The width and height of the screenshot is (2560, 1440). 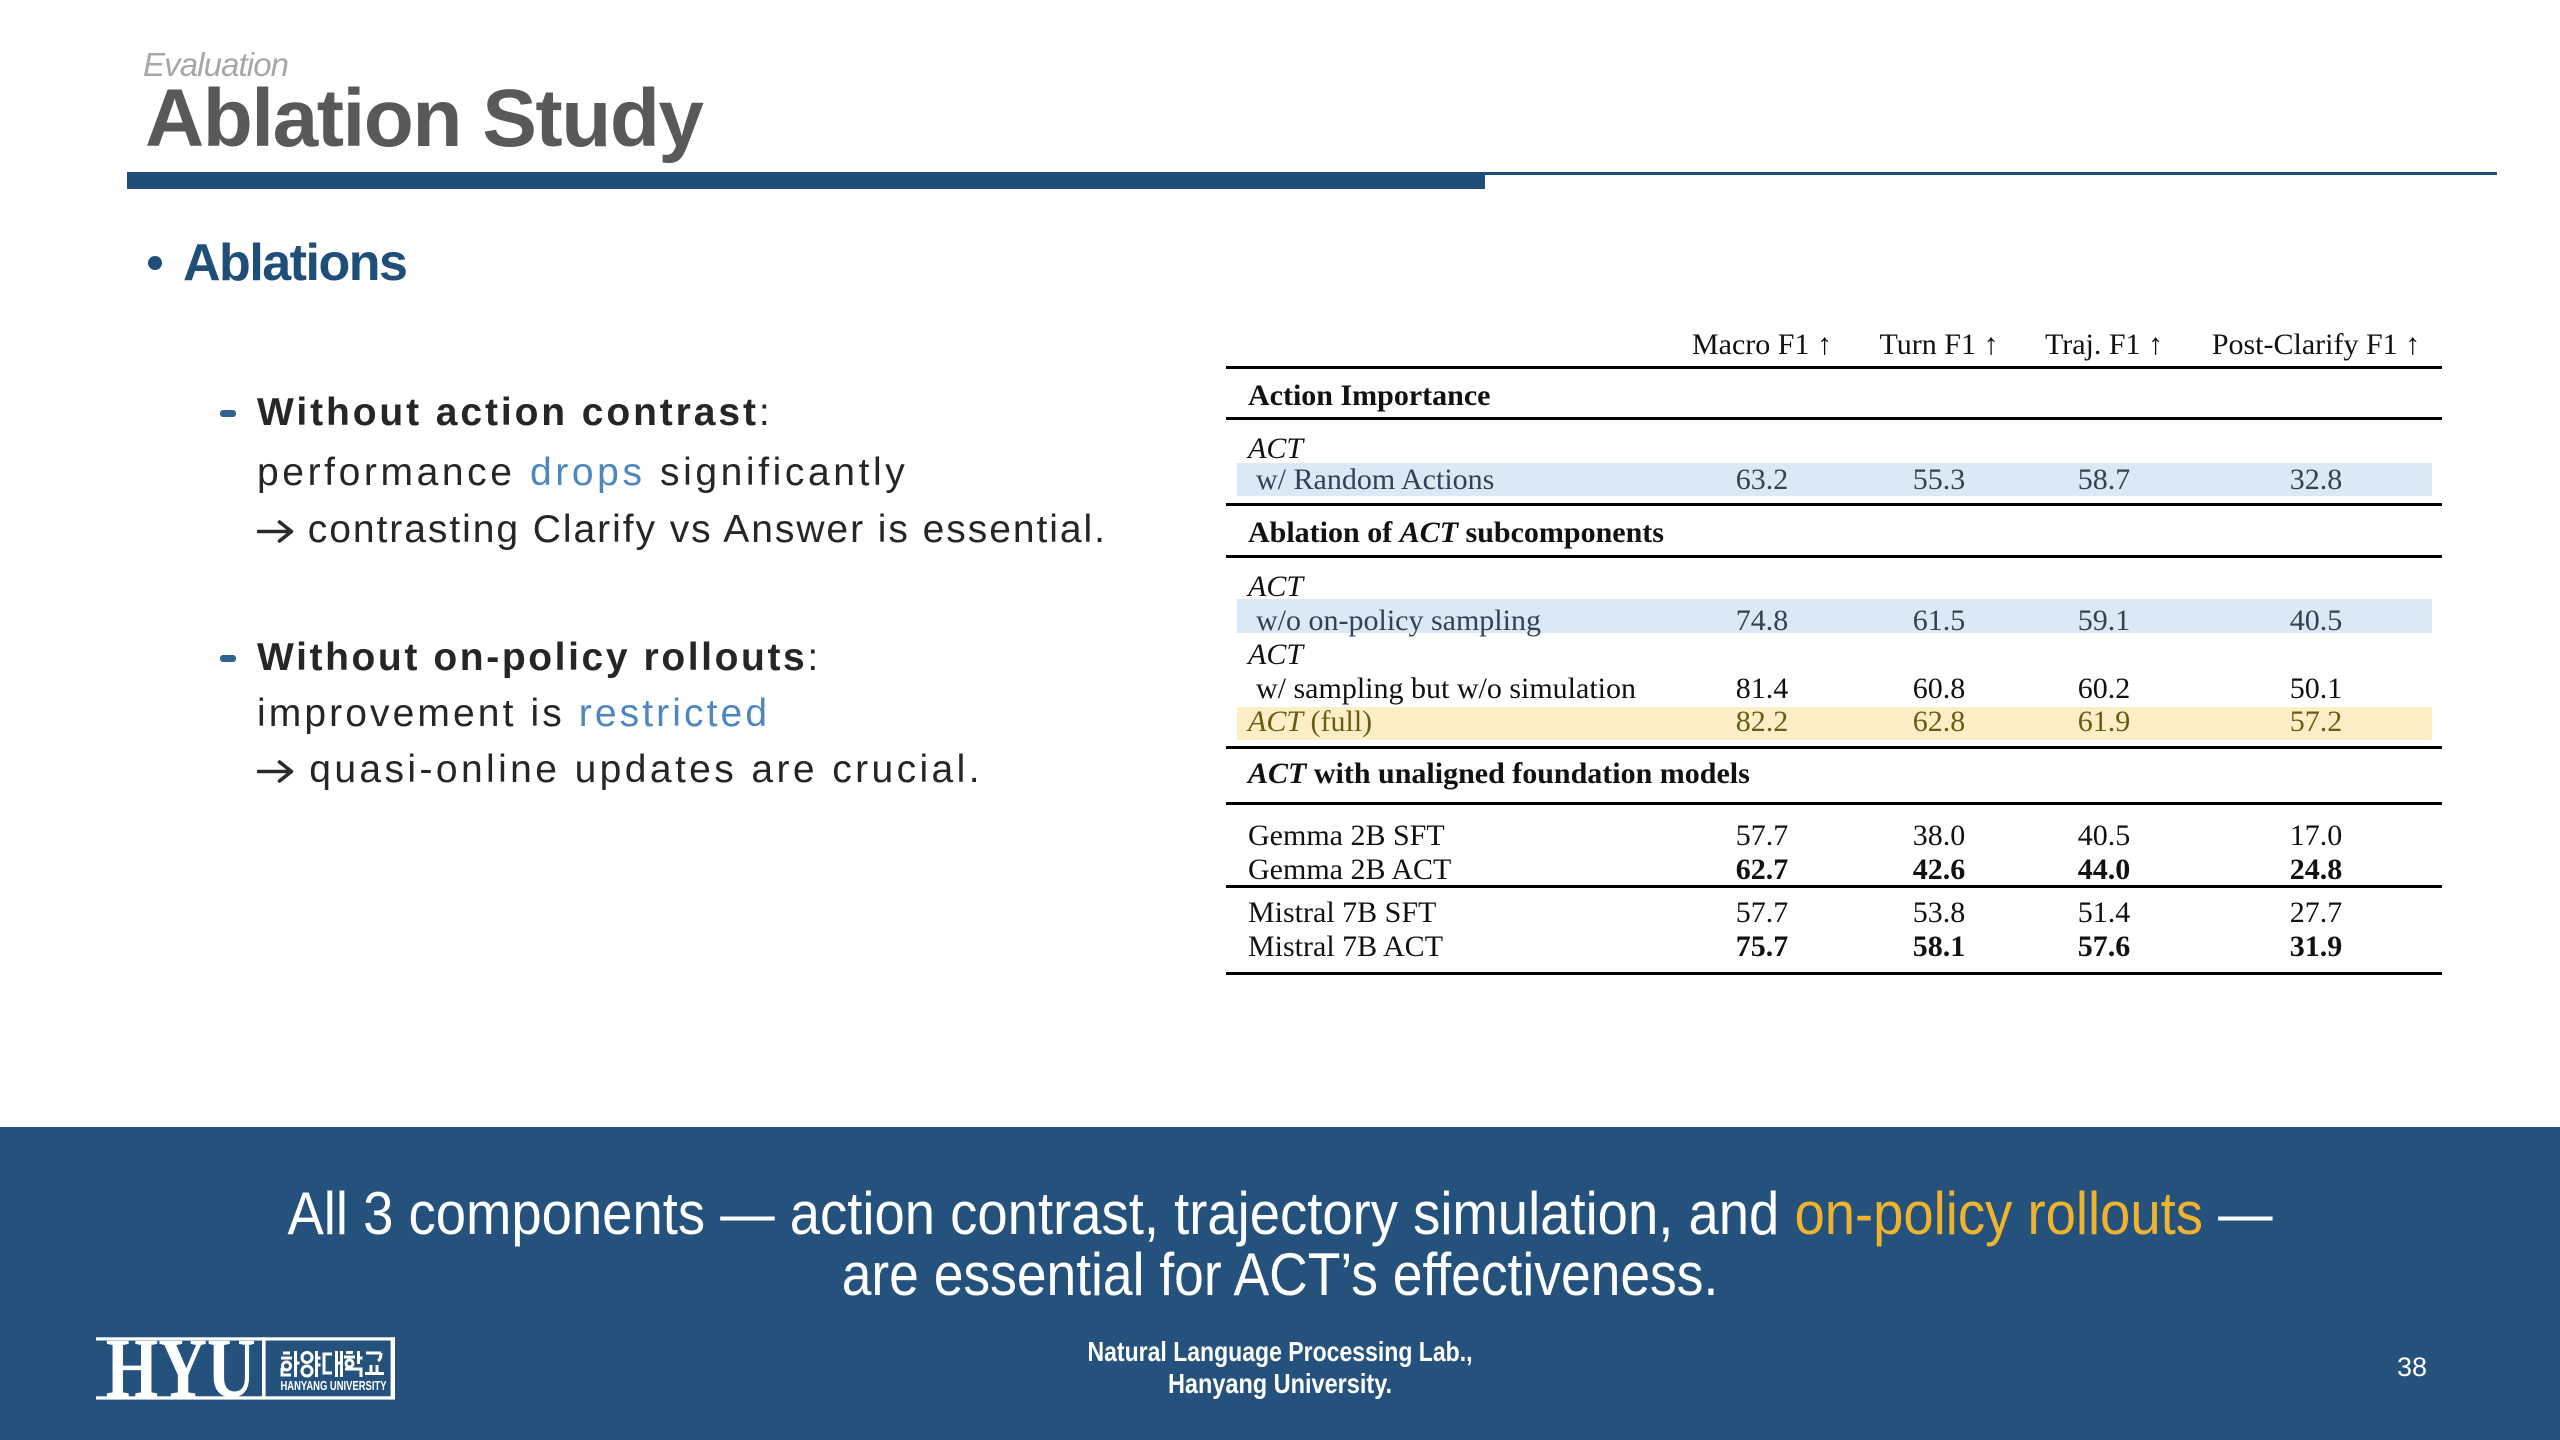 What do you see at coordinates (334, 1385) in the screenshot?
I see `svg-text: HANYANG UNIVERSITY` at bounding box center [334, 1385].